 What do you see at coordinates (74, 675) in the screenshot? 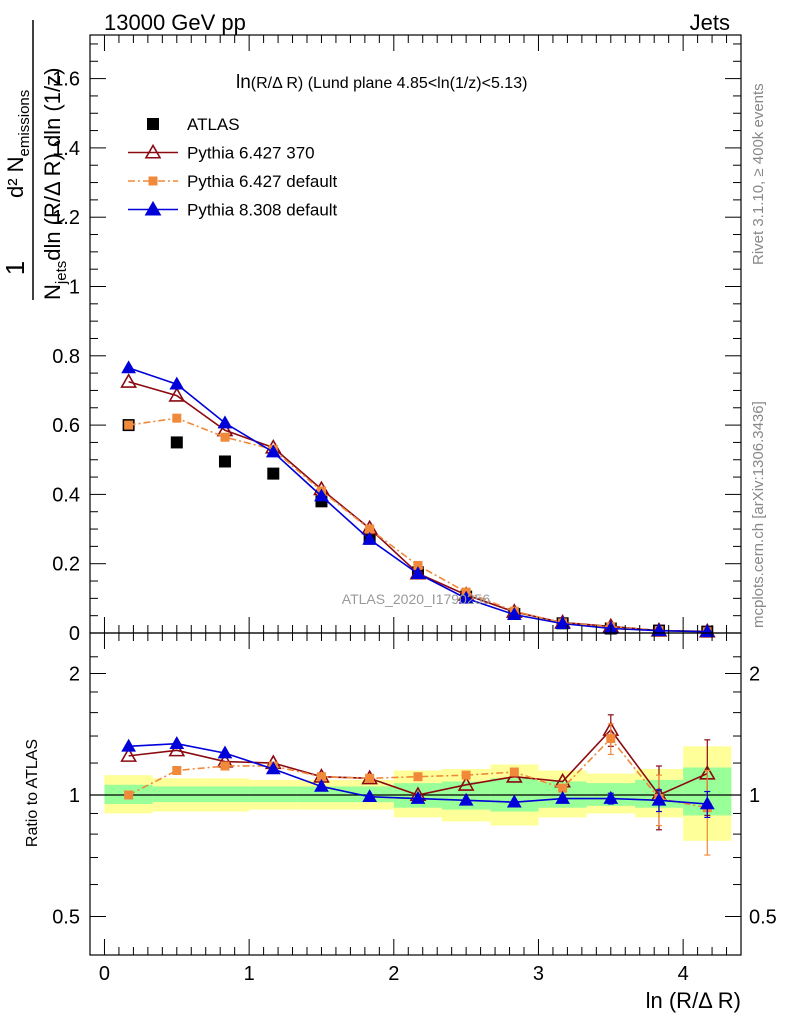
I see `ratio-y-tick-label: 2` at bounding box center [74, 675].